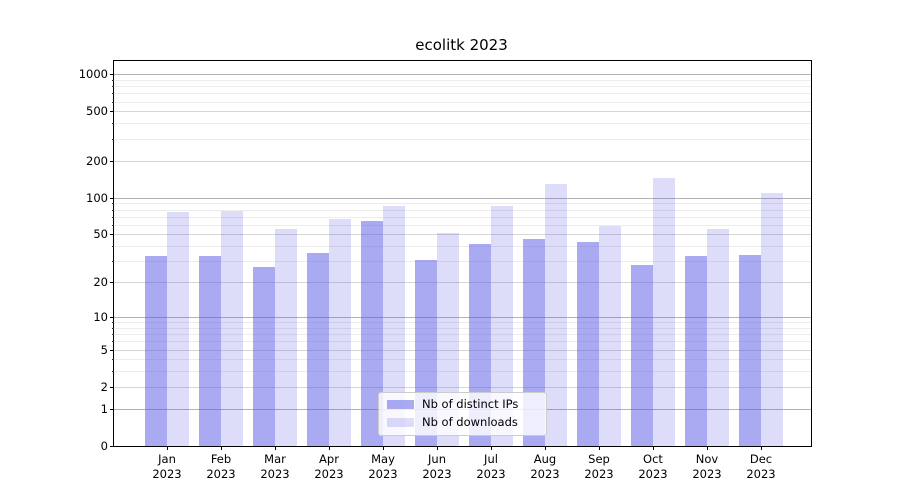  I want to click on legend-label: Nb of distinct IPs, so click(470, 404).